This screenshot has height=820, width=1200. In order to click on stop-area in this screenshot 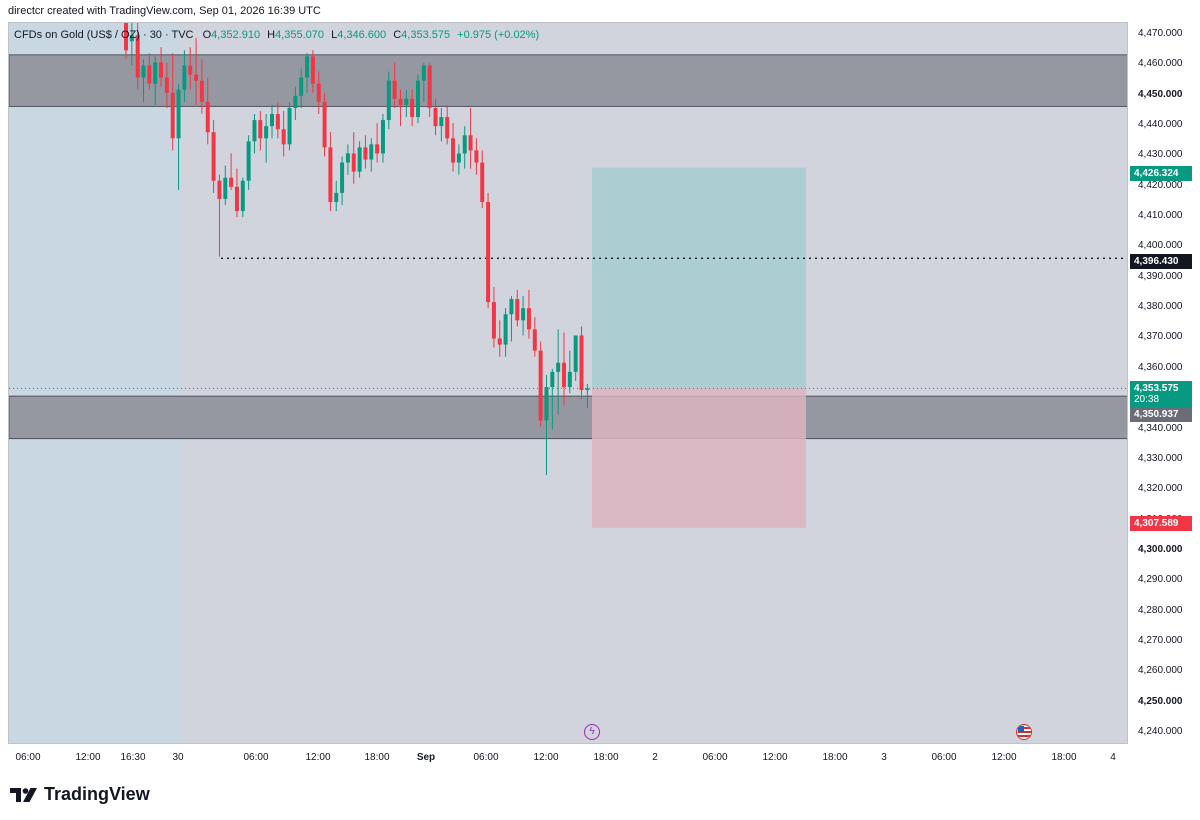, I will do `click(699, 458)`.